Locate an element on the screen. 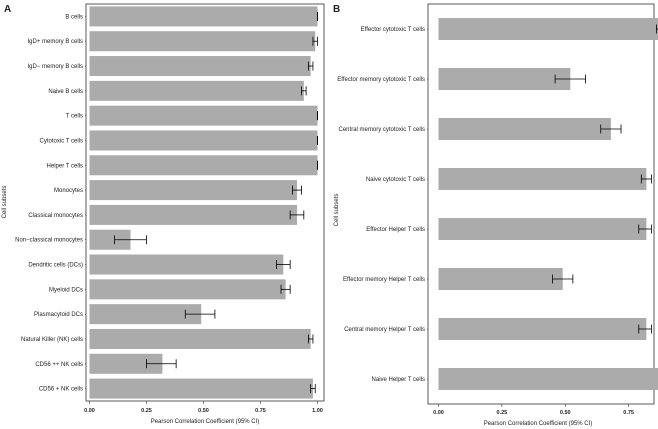  category-label: Dendritic cells (DCs) is located at coordinates (55, 266).